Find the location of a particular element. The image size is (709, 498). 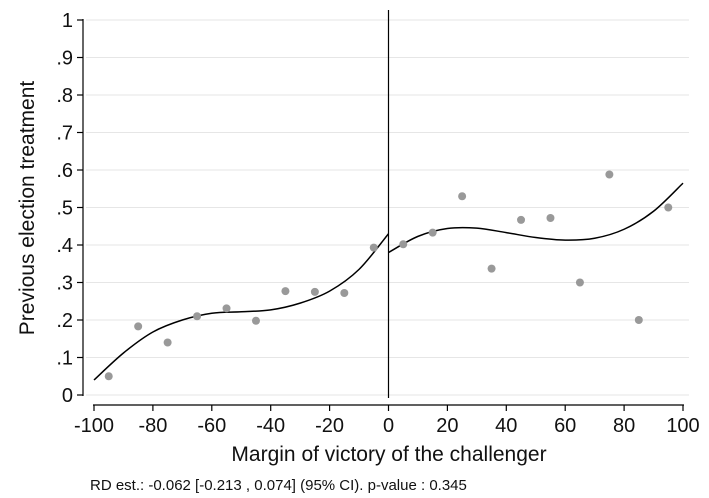

x-tick-label: -60 is located at coordinates (211, 426).